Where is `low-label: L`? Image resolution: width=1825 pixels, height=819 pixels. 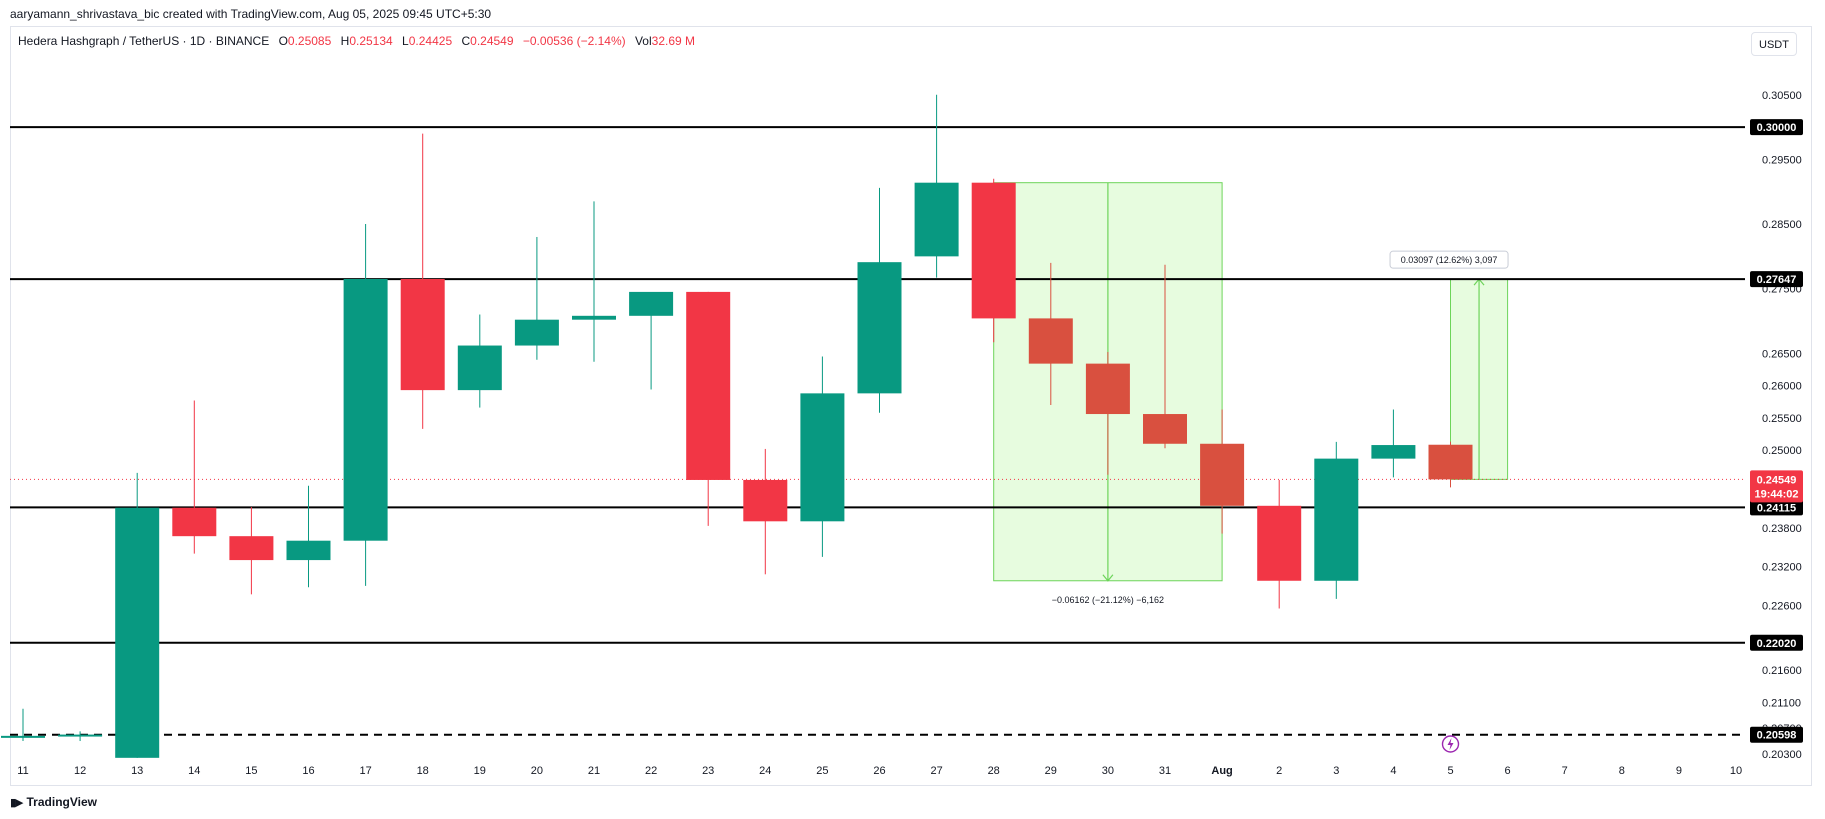 low-label: L is located at coordinates (405, 41).